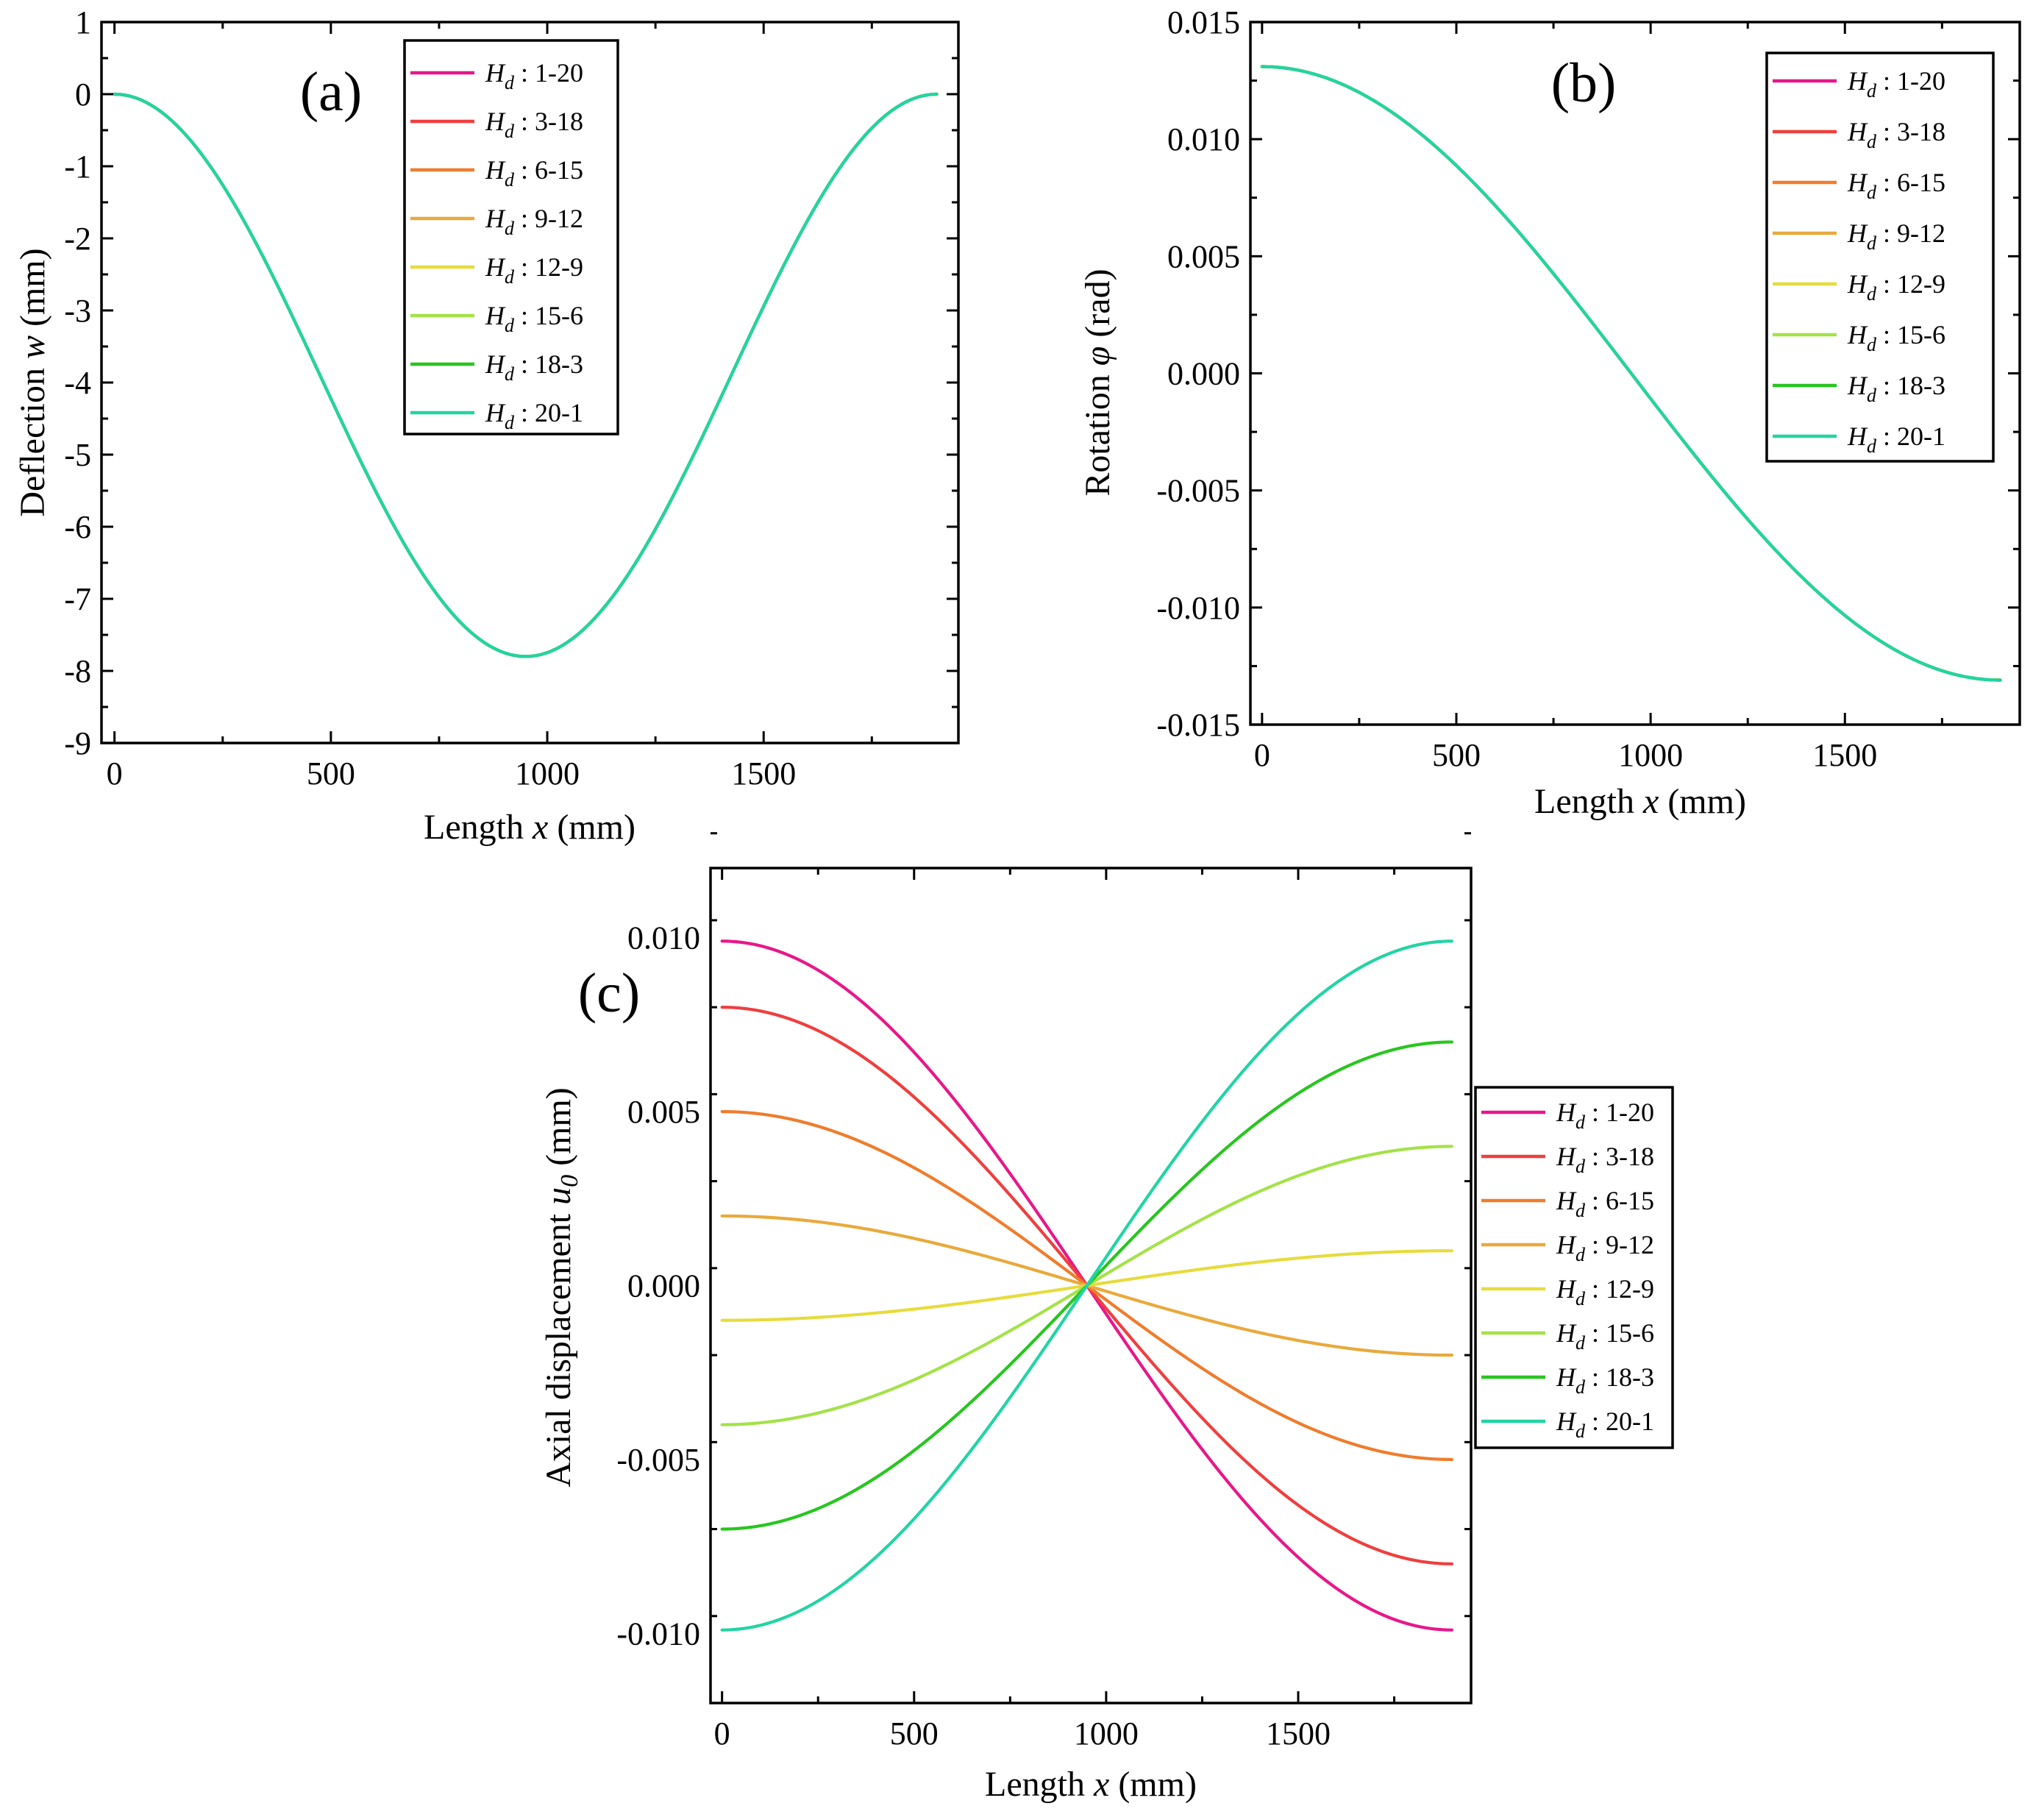 The width and height of the screenshot is (2033, 1820). Describe the element at coordinates (1198, 725) in the screenshot. I see `y-tick-label: -0.015` at that location.